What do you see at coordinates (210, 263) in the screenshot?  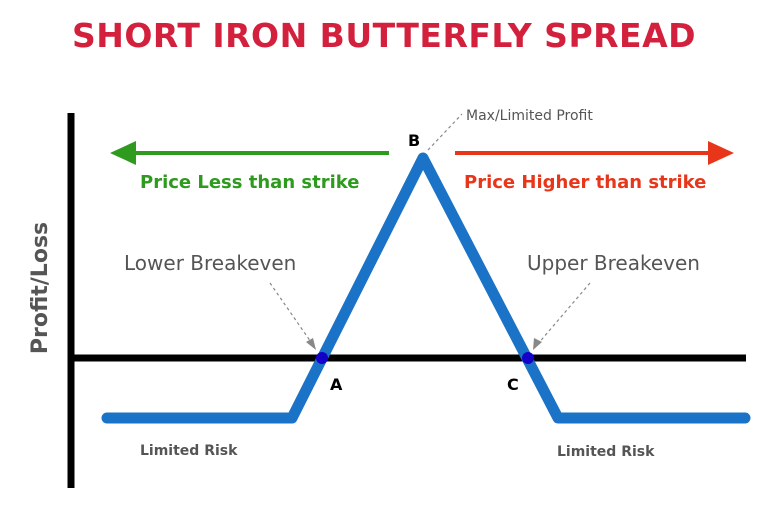 I see `lower-breakeven-label: Lower Breakeven` at bounding box center [210, 263].